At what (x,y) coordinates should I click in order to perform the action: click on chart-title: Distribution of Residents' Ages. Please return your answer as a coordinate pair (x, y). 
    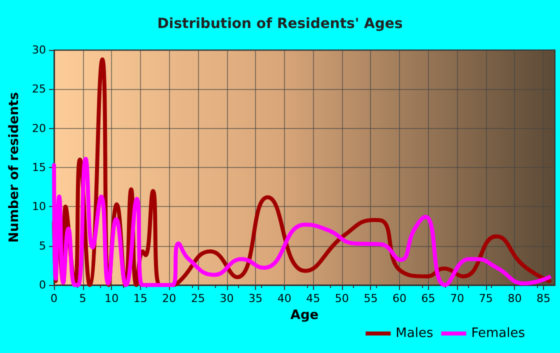
    Looking at the image, I should click on (280, 24).